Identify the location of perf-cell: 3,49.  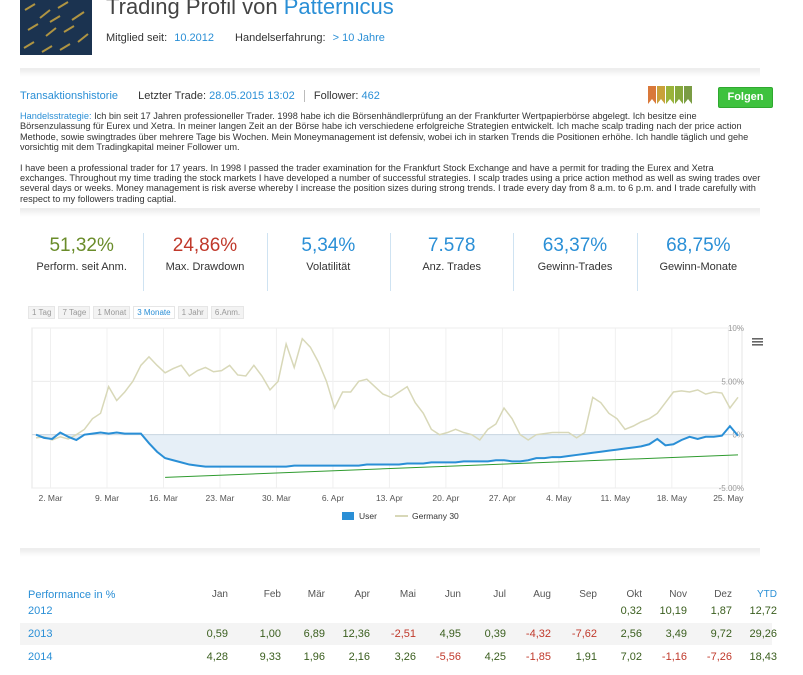
(676, 634).